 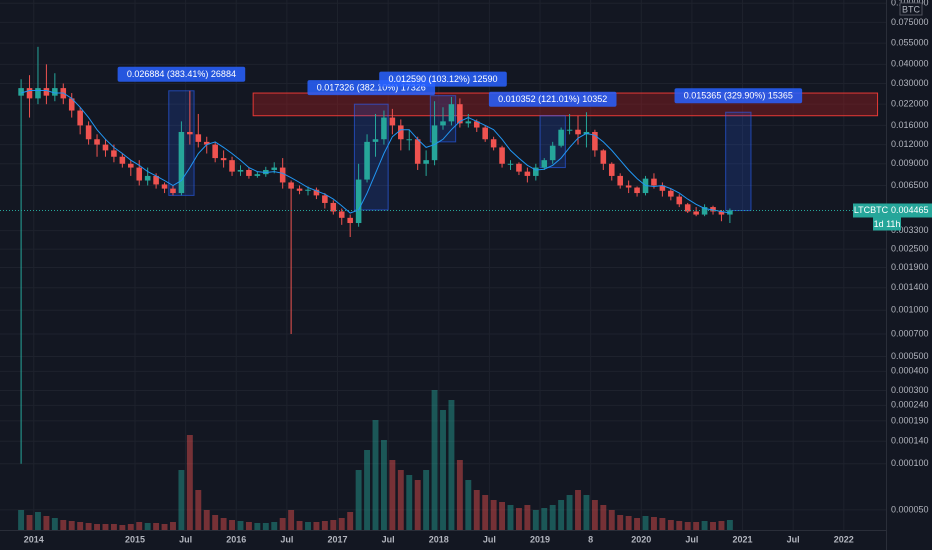 What do you see at coordinates (910, 509) in the screenshot?
I see `y-tick-label: 0.000050` at bounding box center [910, 509].